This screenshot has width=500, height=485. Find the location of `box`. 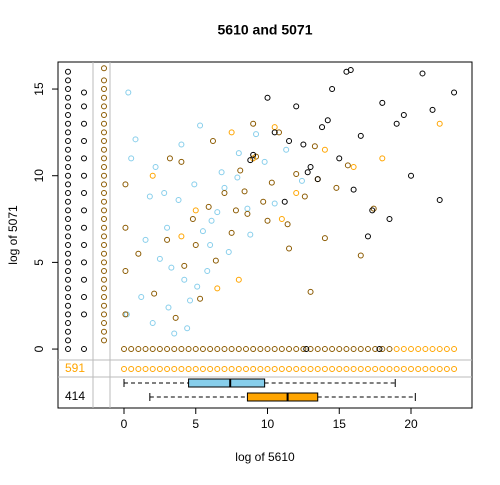

box is located at coordinates (282, 397).